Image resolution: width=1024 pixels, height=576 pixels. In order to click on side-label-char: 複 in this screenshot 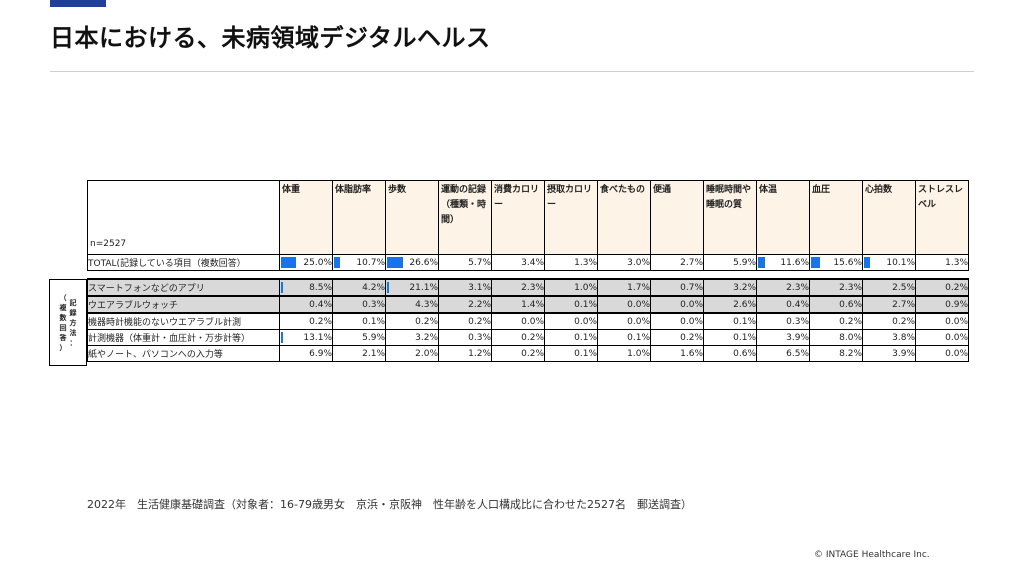, I will do `click(63, 307)`.